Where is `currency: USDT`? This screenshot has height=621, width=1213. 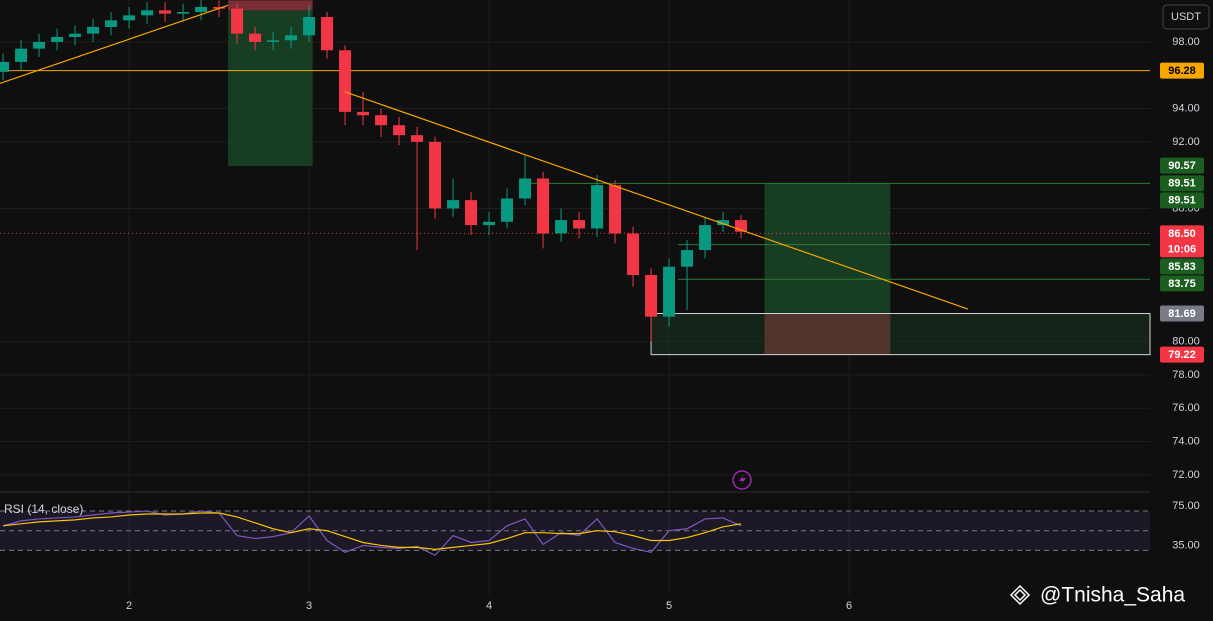 currency: USDT is located at coordinates (1186, 17).